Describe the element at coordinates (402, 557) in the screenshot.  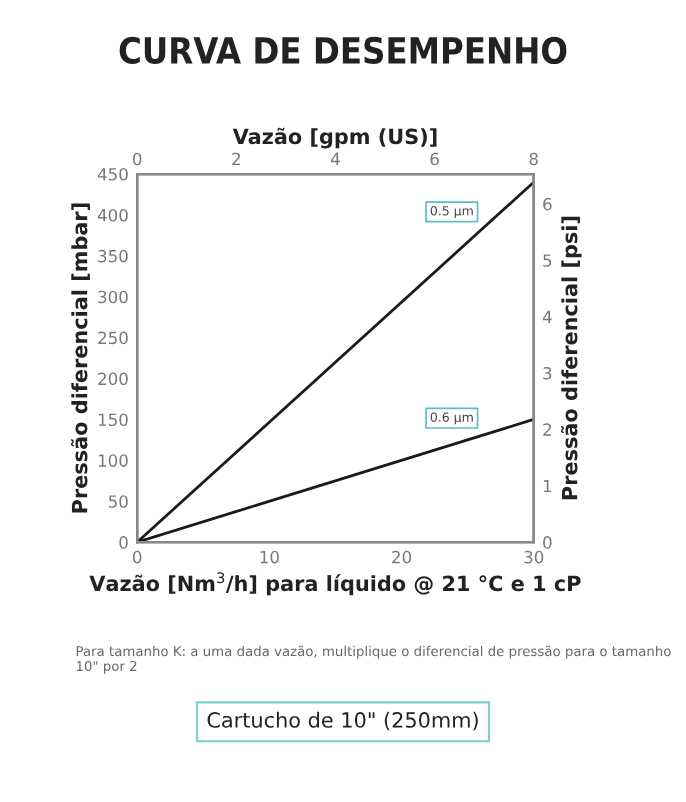
I see `x-tick-label: 20` at that location.